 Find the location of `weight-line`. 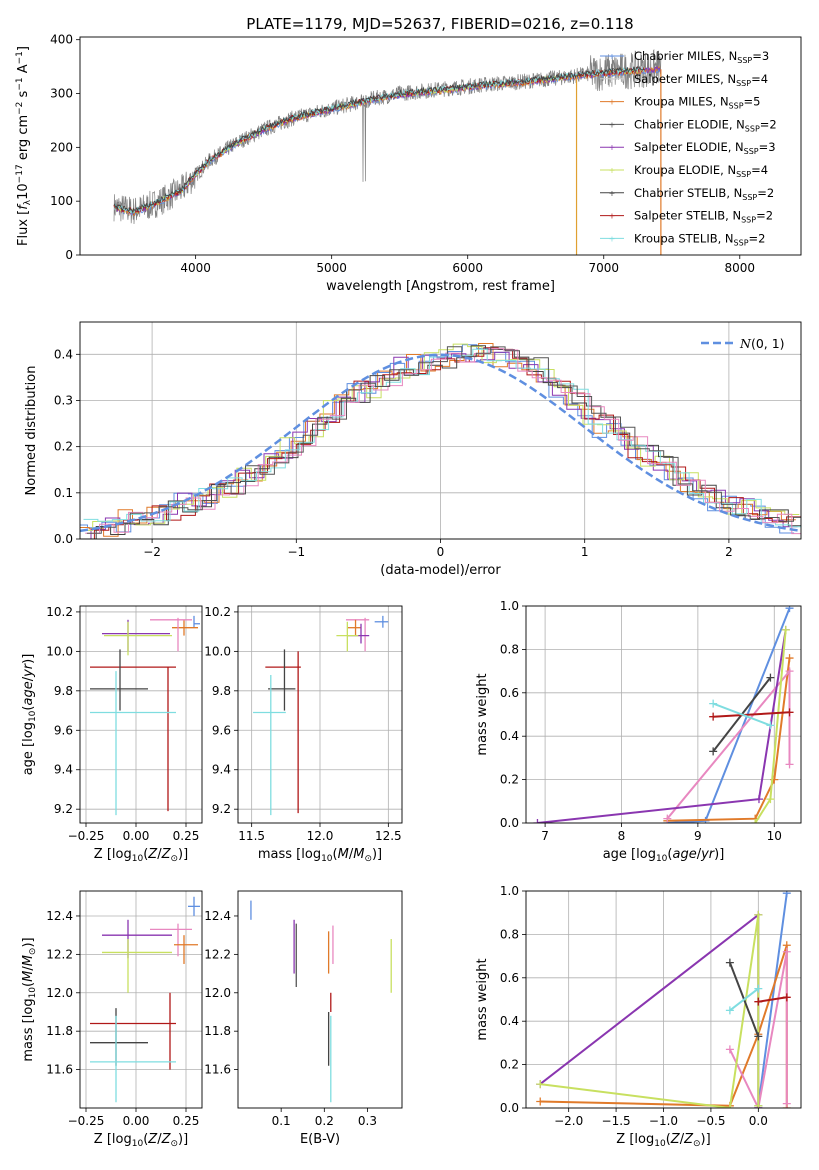

weight-line is located at coordinates (772, 999).